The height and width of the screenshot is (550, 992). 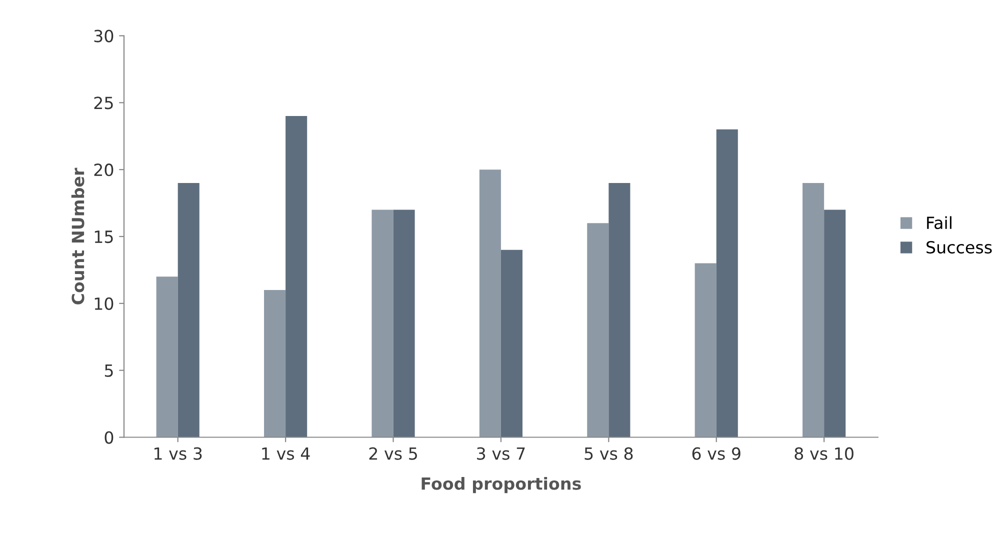 What do you see at coordinates (104, 170) in the screenshot?
I see `y-tick-label: 20` at bounding box center [104, 170].